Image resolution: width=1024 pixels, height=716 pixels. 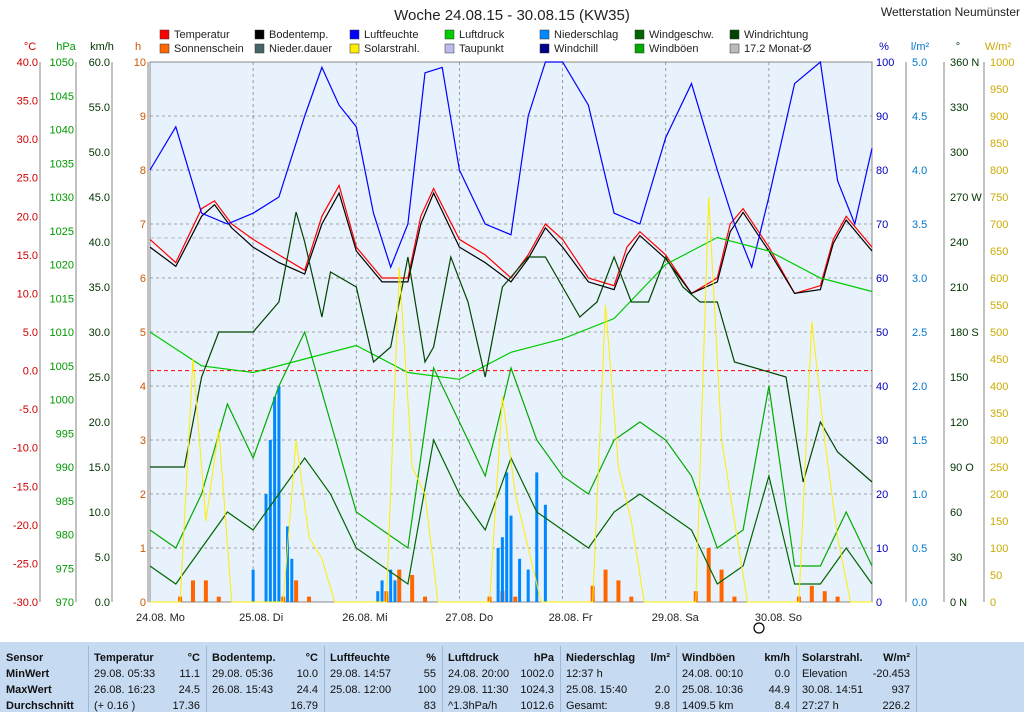 What do you see at coordinates (501, 674) in the screenshot?
I see `table-cell: 24.08. 20:00 1002.0` at bounding box center [501, 674].